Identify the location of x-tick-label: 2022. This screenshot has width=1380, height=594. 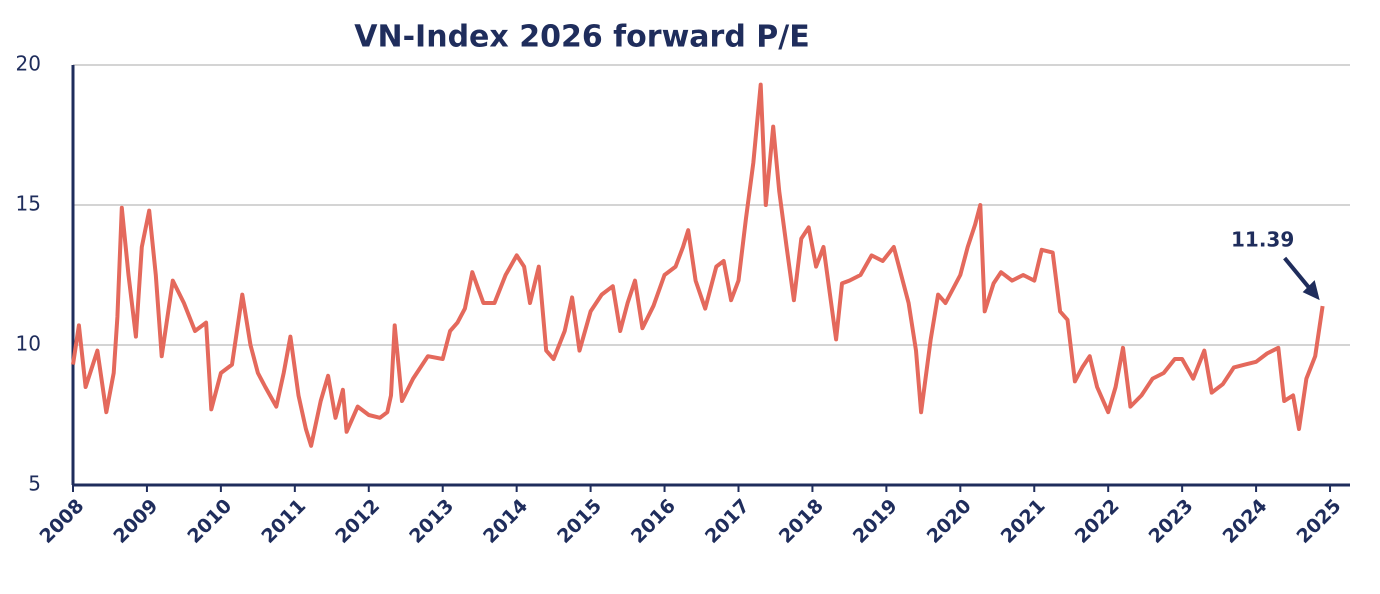
(1097, 521).